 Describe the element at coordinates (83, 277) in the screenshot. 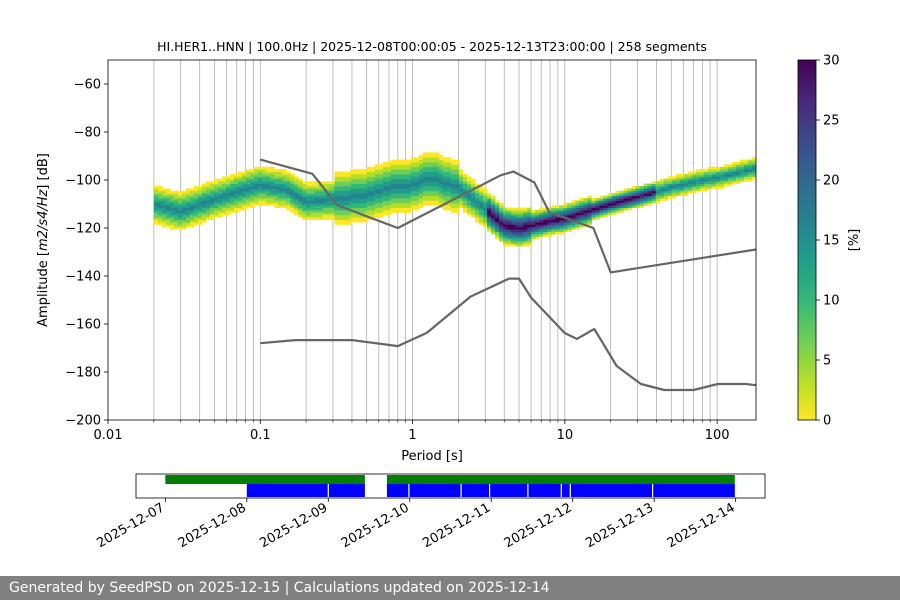

I see `y-tick-label: −140` at that location.